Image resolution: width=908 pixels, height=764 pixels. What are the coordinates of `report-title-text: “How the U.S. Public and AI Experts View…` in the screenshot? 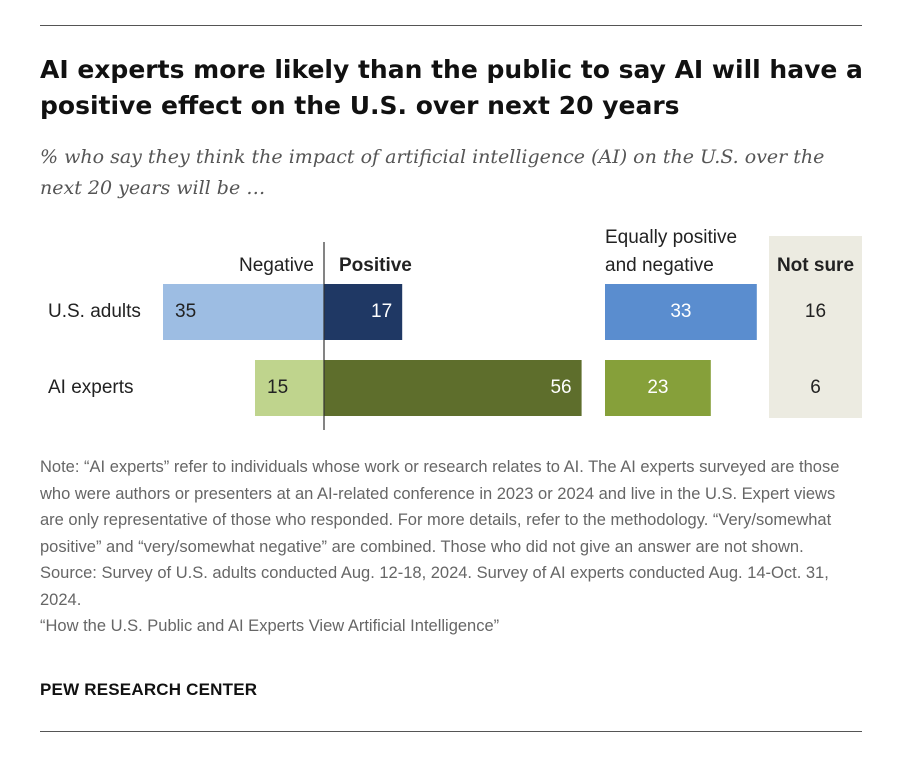 It's located at (270, 626).